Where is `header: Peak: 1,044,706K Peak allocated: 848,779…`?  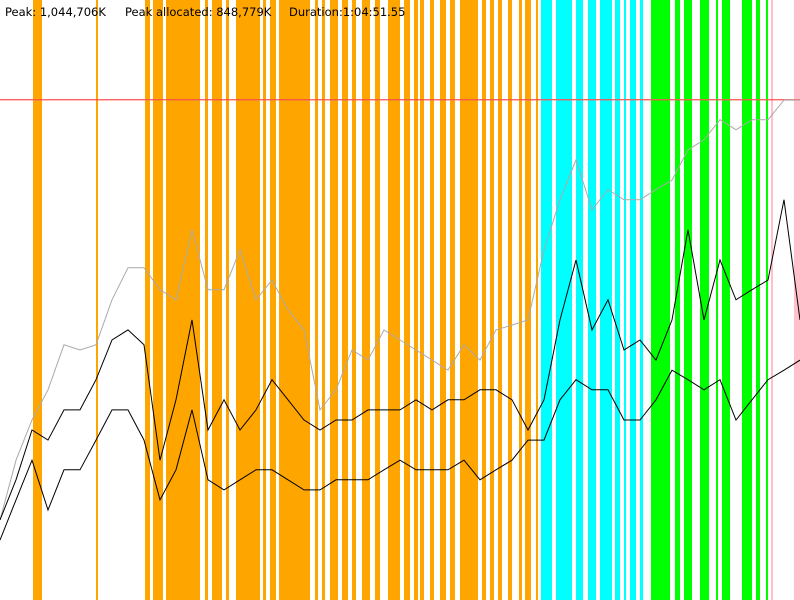
header: Peak: 1,044,706K Peak allocated: 848,779… is located at coordinates (205, 12).